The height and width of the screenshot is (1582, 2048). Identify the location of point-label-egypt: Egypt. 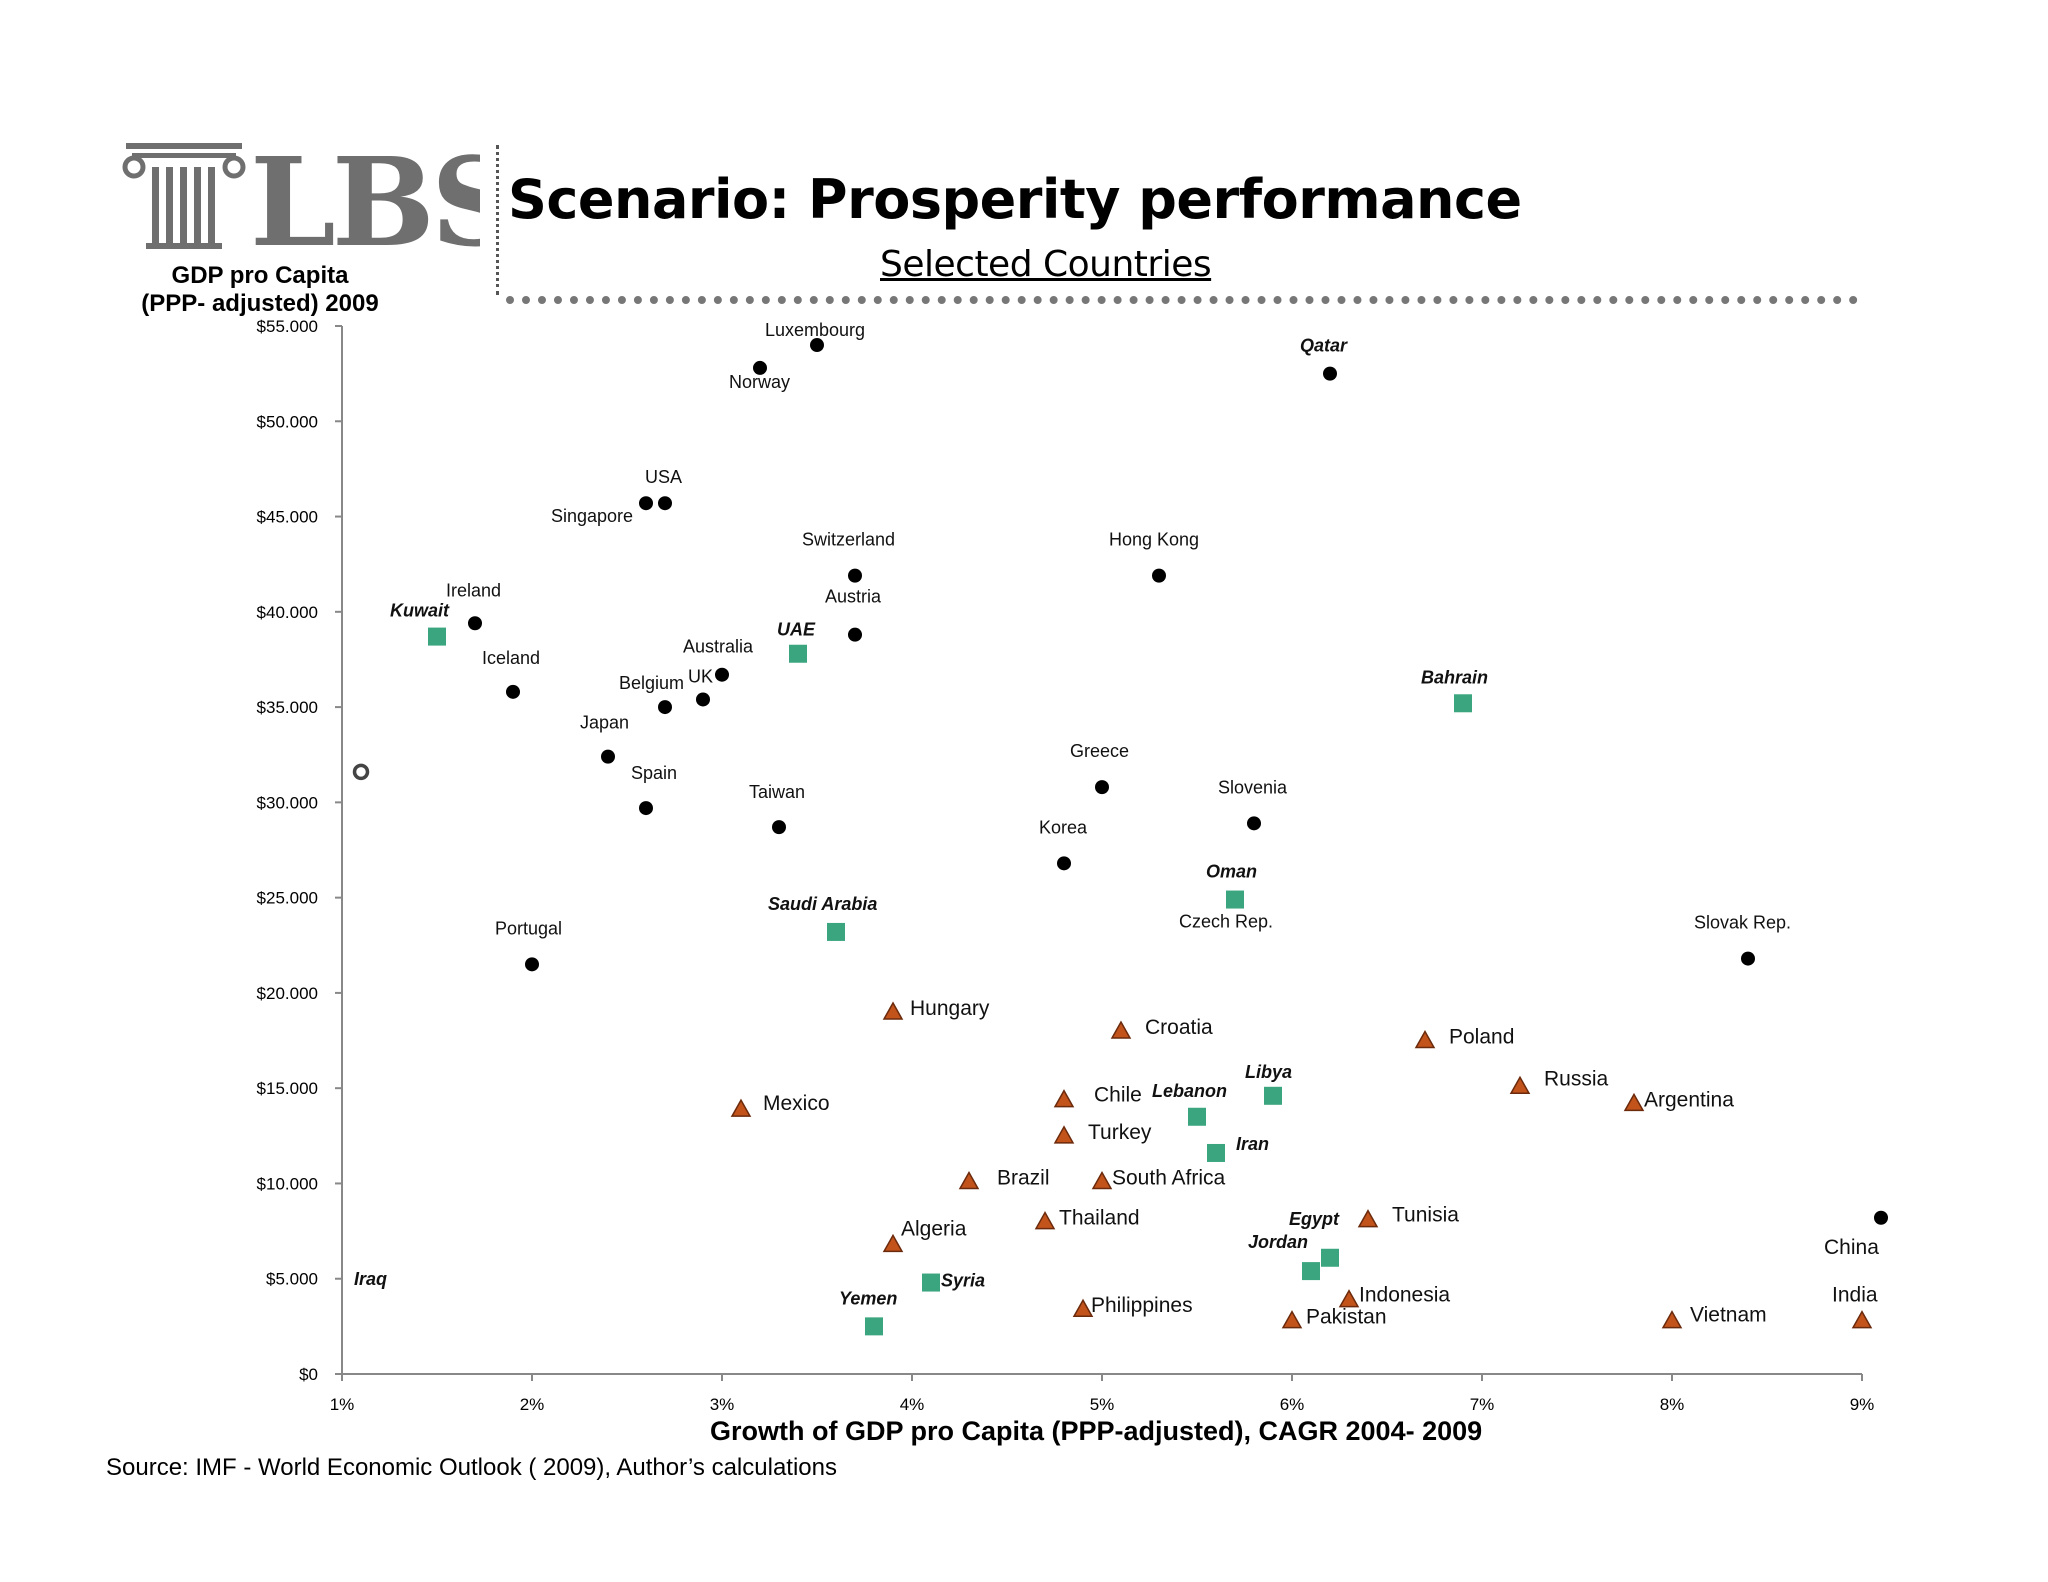
(1314, 1219).